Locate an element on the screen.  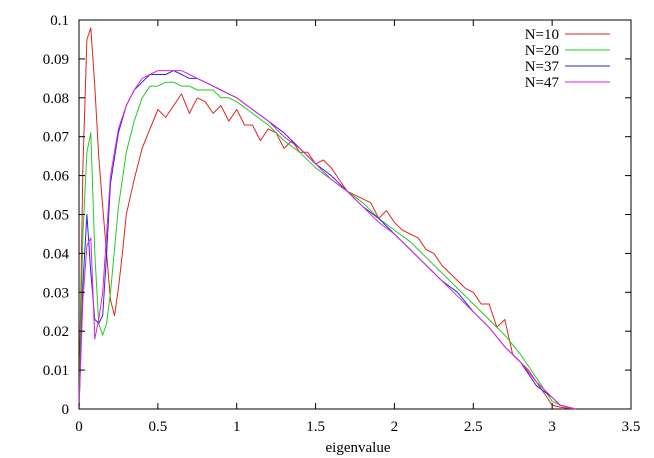
y-tick-label: 0.09 is located at coordinates (56, 60).